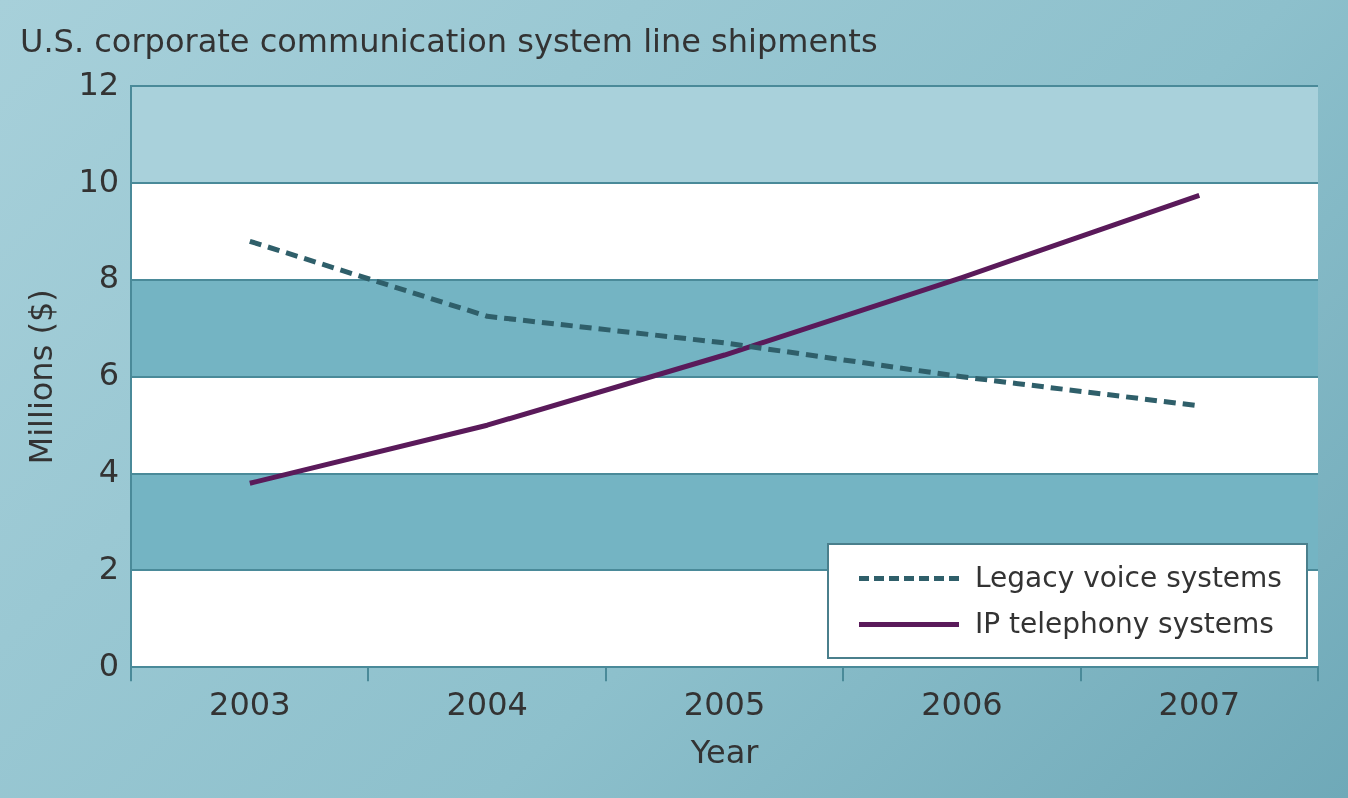 The image size is (1348, 798). Describe the element at coordinates (1124, 624) in the screenshot. I see `legend-label: IP telephony systems` at that location.